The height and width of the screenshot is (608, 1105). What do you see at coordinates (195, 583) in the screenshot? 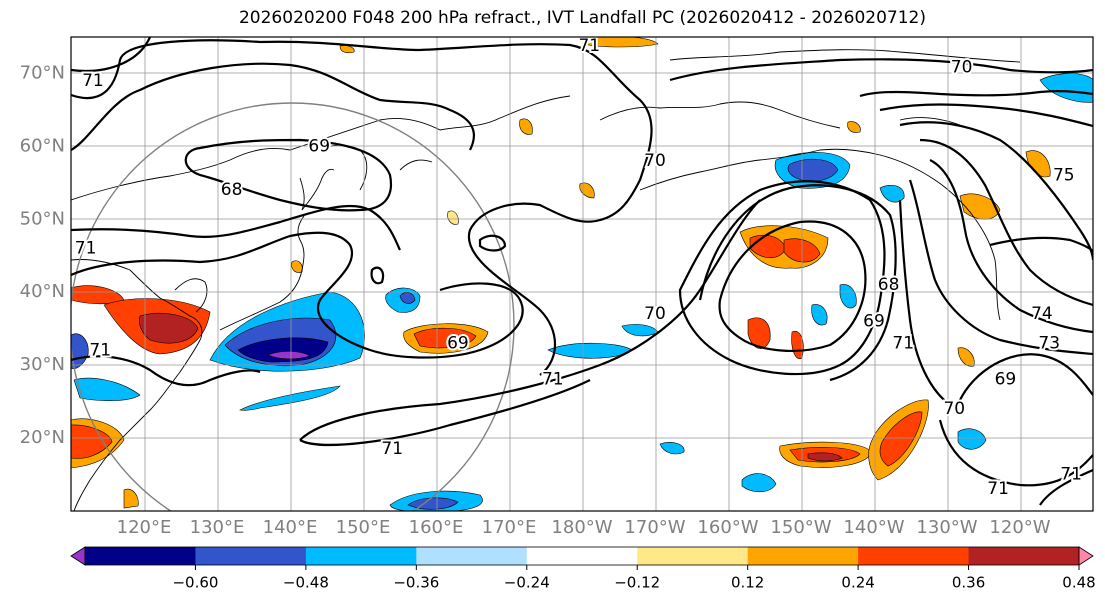
I see `colorbar-tick-label: −0.60` at bounding box center [195, 583].